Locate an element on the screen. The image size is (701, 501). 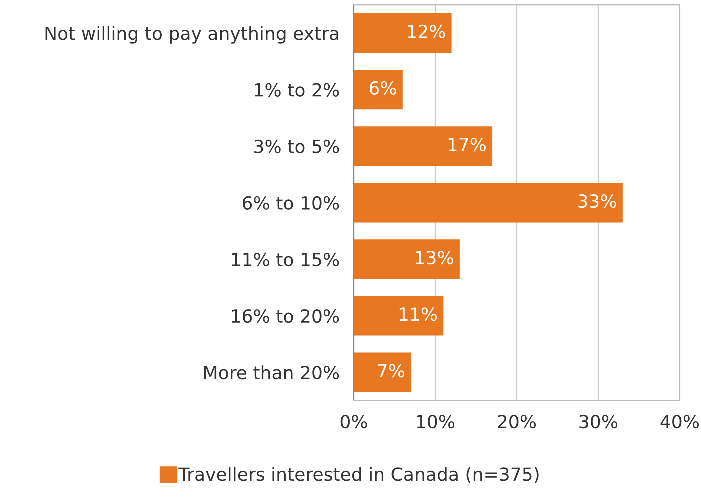
y-tick-label: More than 20% is located at coordinates (272, 373).